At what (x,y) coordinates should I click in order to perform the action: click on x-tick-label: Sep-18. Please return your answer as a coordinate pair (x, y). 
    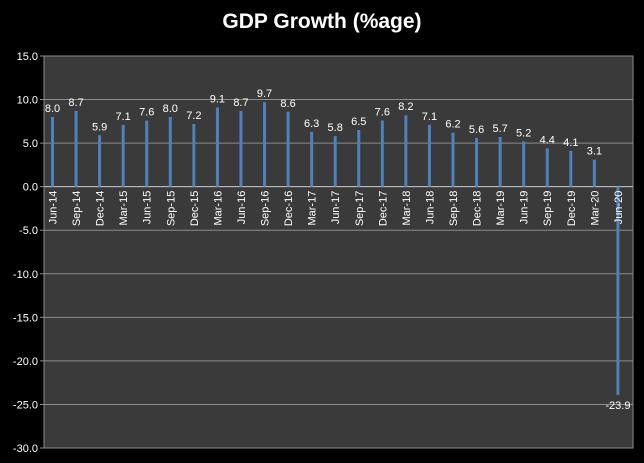
    Looking at the image, I should click on (454, 208).